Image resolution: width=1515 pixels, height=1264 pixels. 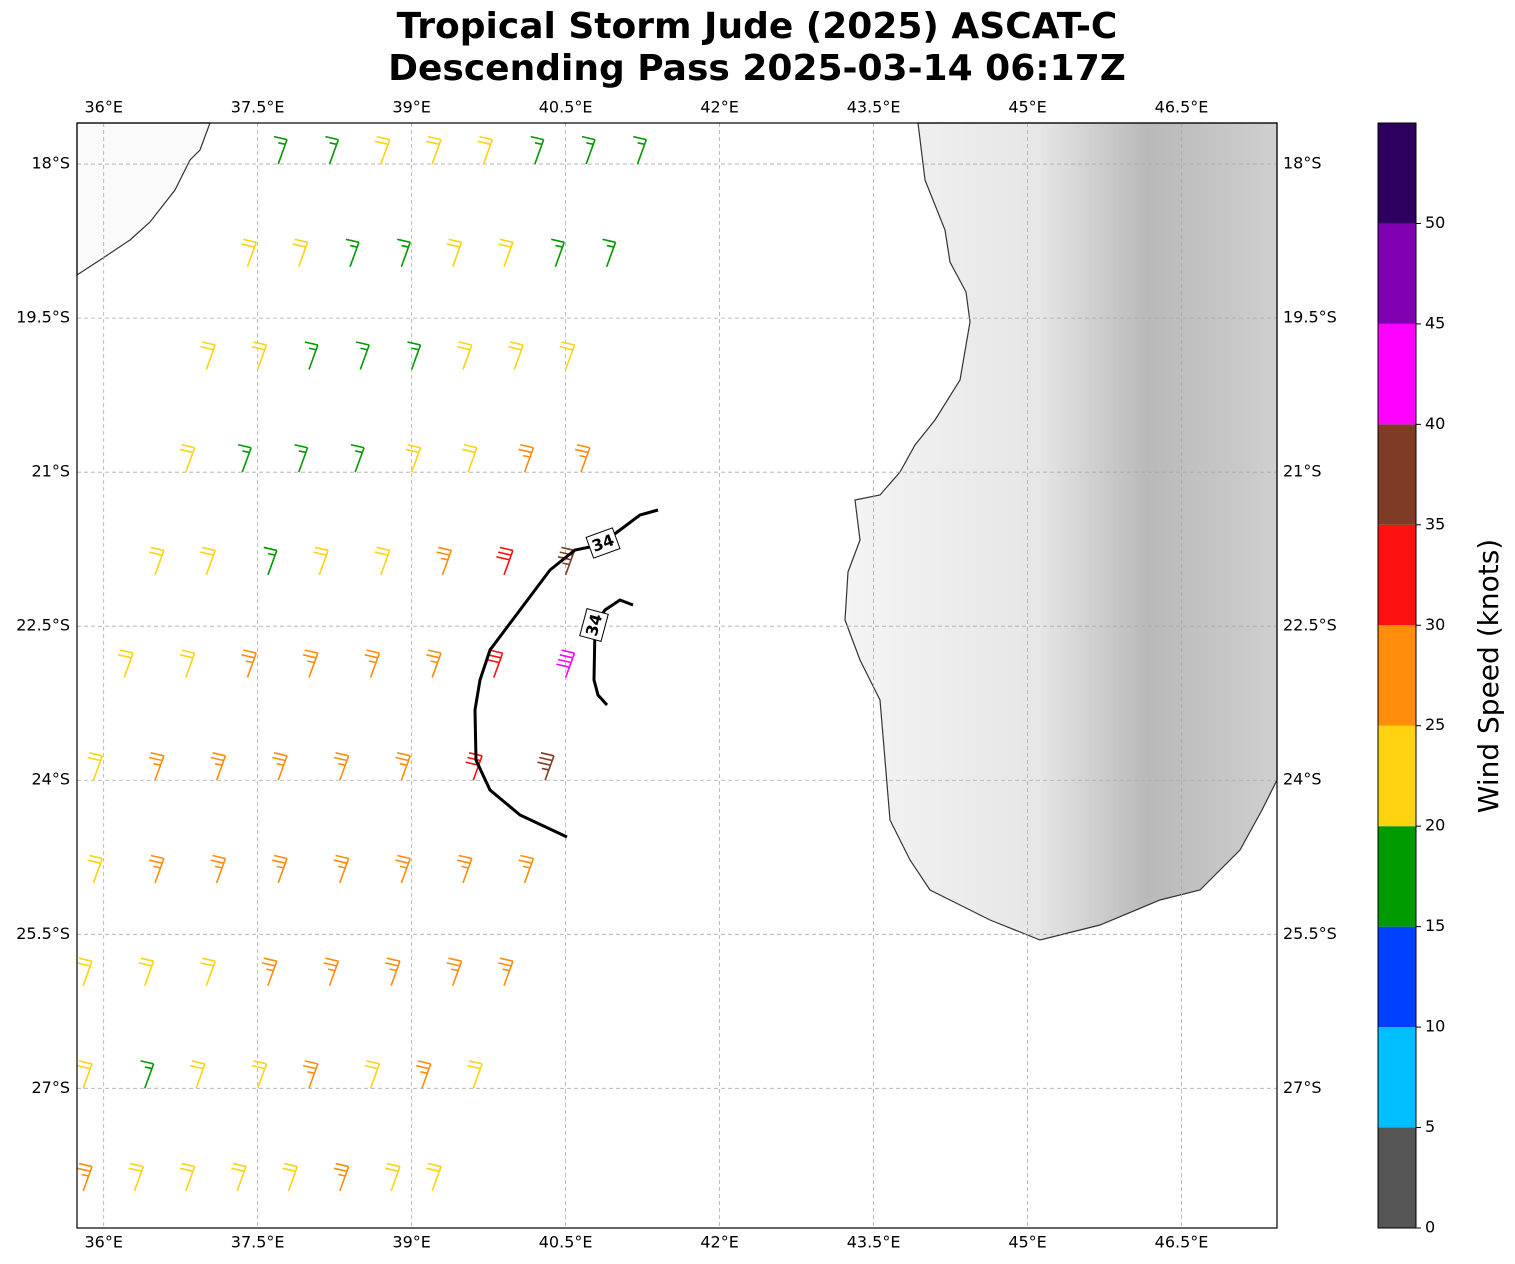 What do you see at coordinates (1430, 1227) in the screenshot?
I see `colorbar-tick-label: 0` at bounding box center [1430, 1227].